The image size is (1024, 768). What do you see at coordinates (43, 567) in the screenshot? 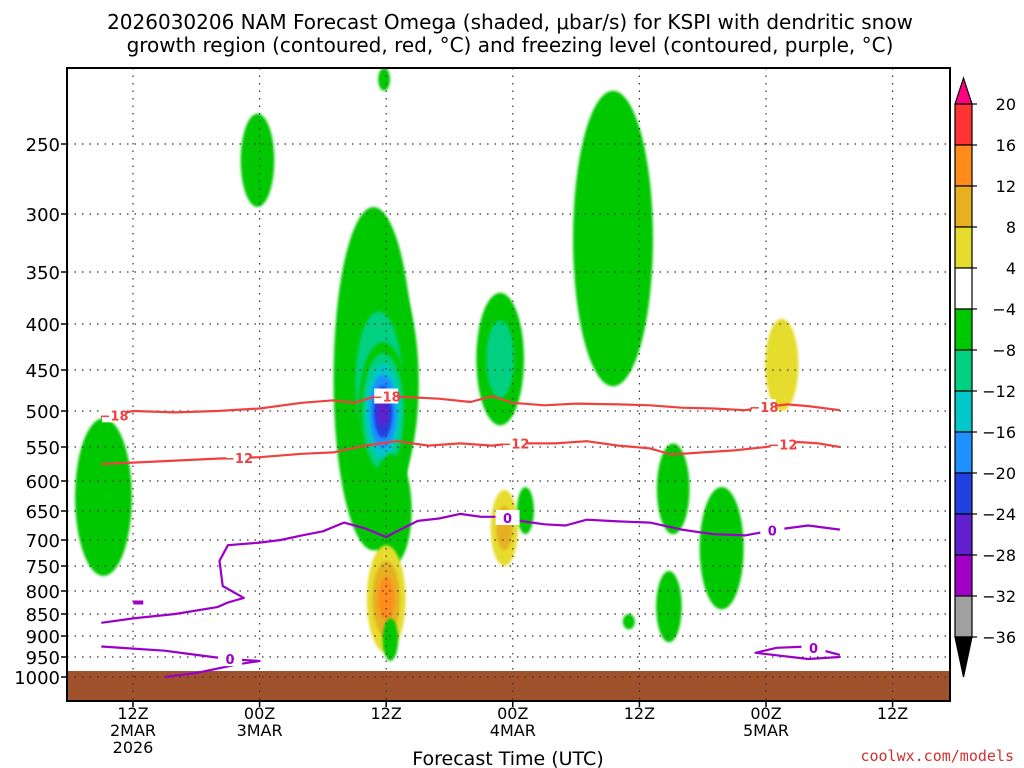
I see `y-tick-label: 750` at bounding box center [43, 567].